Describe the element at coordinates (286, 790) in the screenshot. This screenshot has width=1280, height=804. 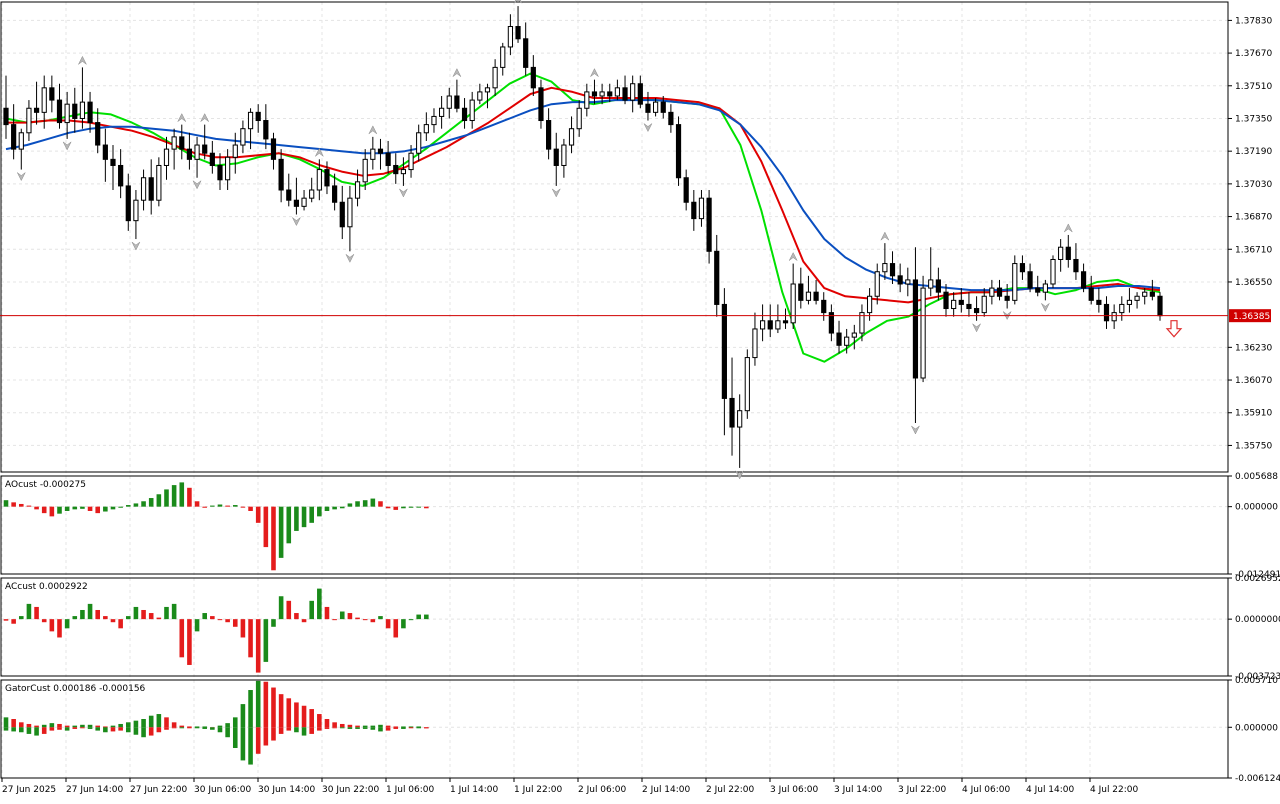
I see `time-label: 30 Jun 14:00` at that location.